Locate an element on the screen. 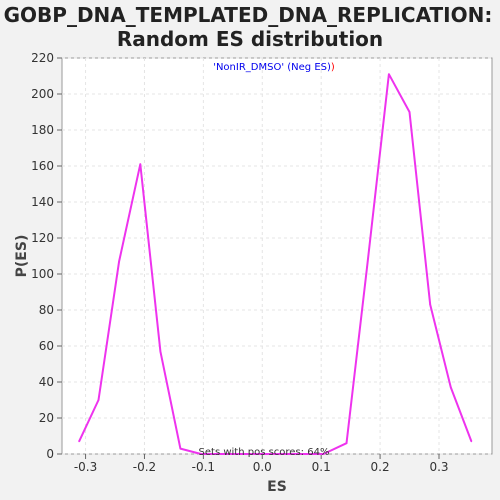 This screenshot has height=500, width=500. chart-title-line-2: Random ES distribution is located at coordinates (250, 39).